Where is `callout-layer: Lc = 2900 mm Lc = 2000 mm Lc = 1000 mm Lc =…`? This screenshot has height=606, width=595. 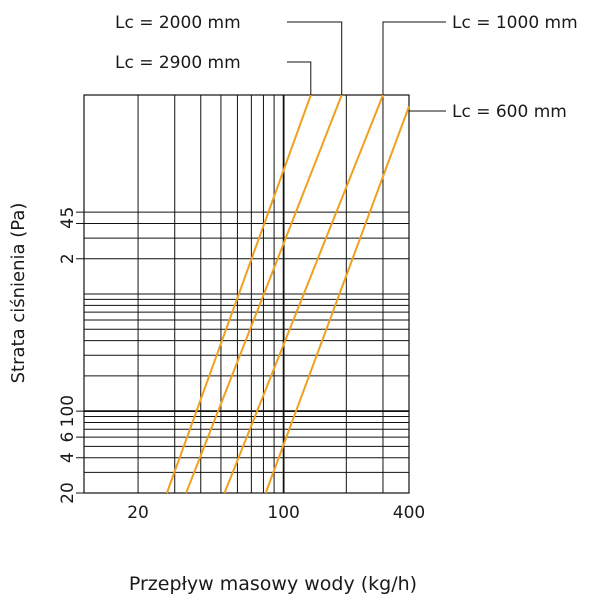
callout-layer: Lc = 2900 mm Lc = 2000 mm Lc = 1000 mm Lc =… is located at coordinates (346, 67).